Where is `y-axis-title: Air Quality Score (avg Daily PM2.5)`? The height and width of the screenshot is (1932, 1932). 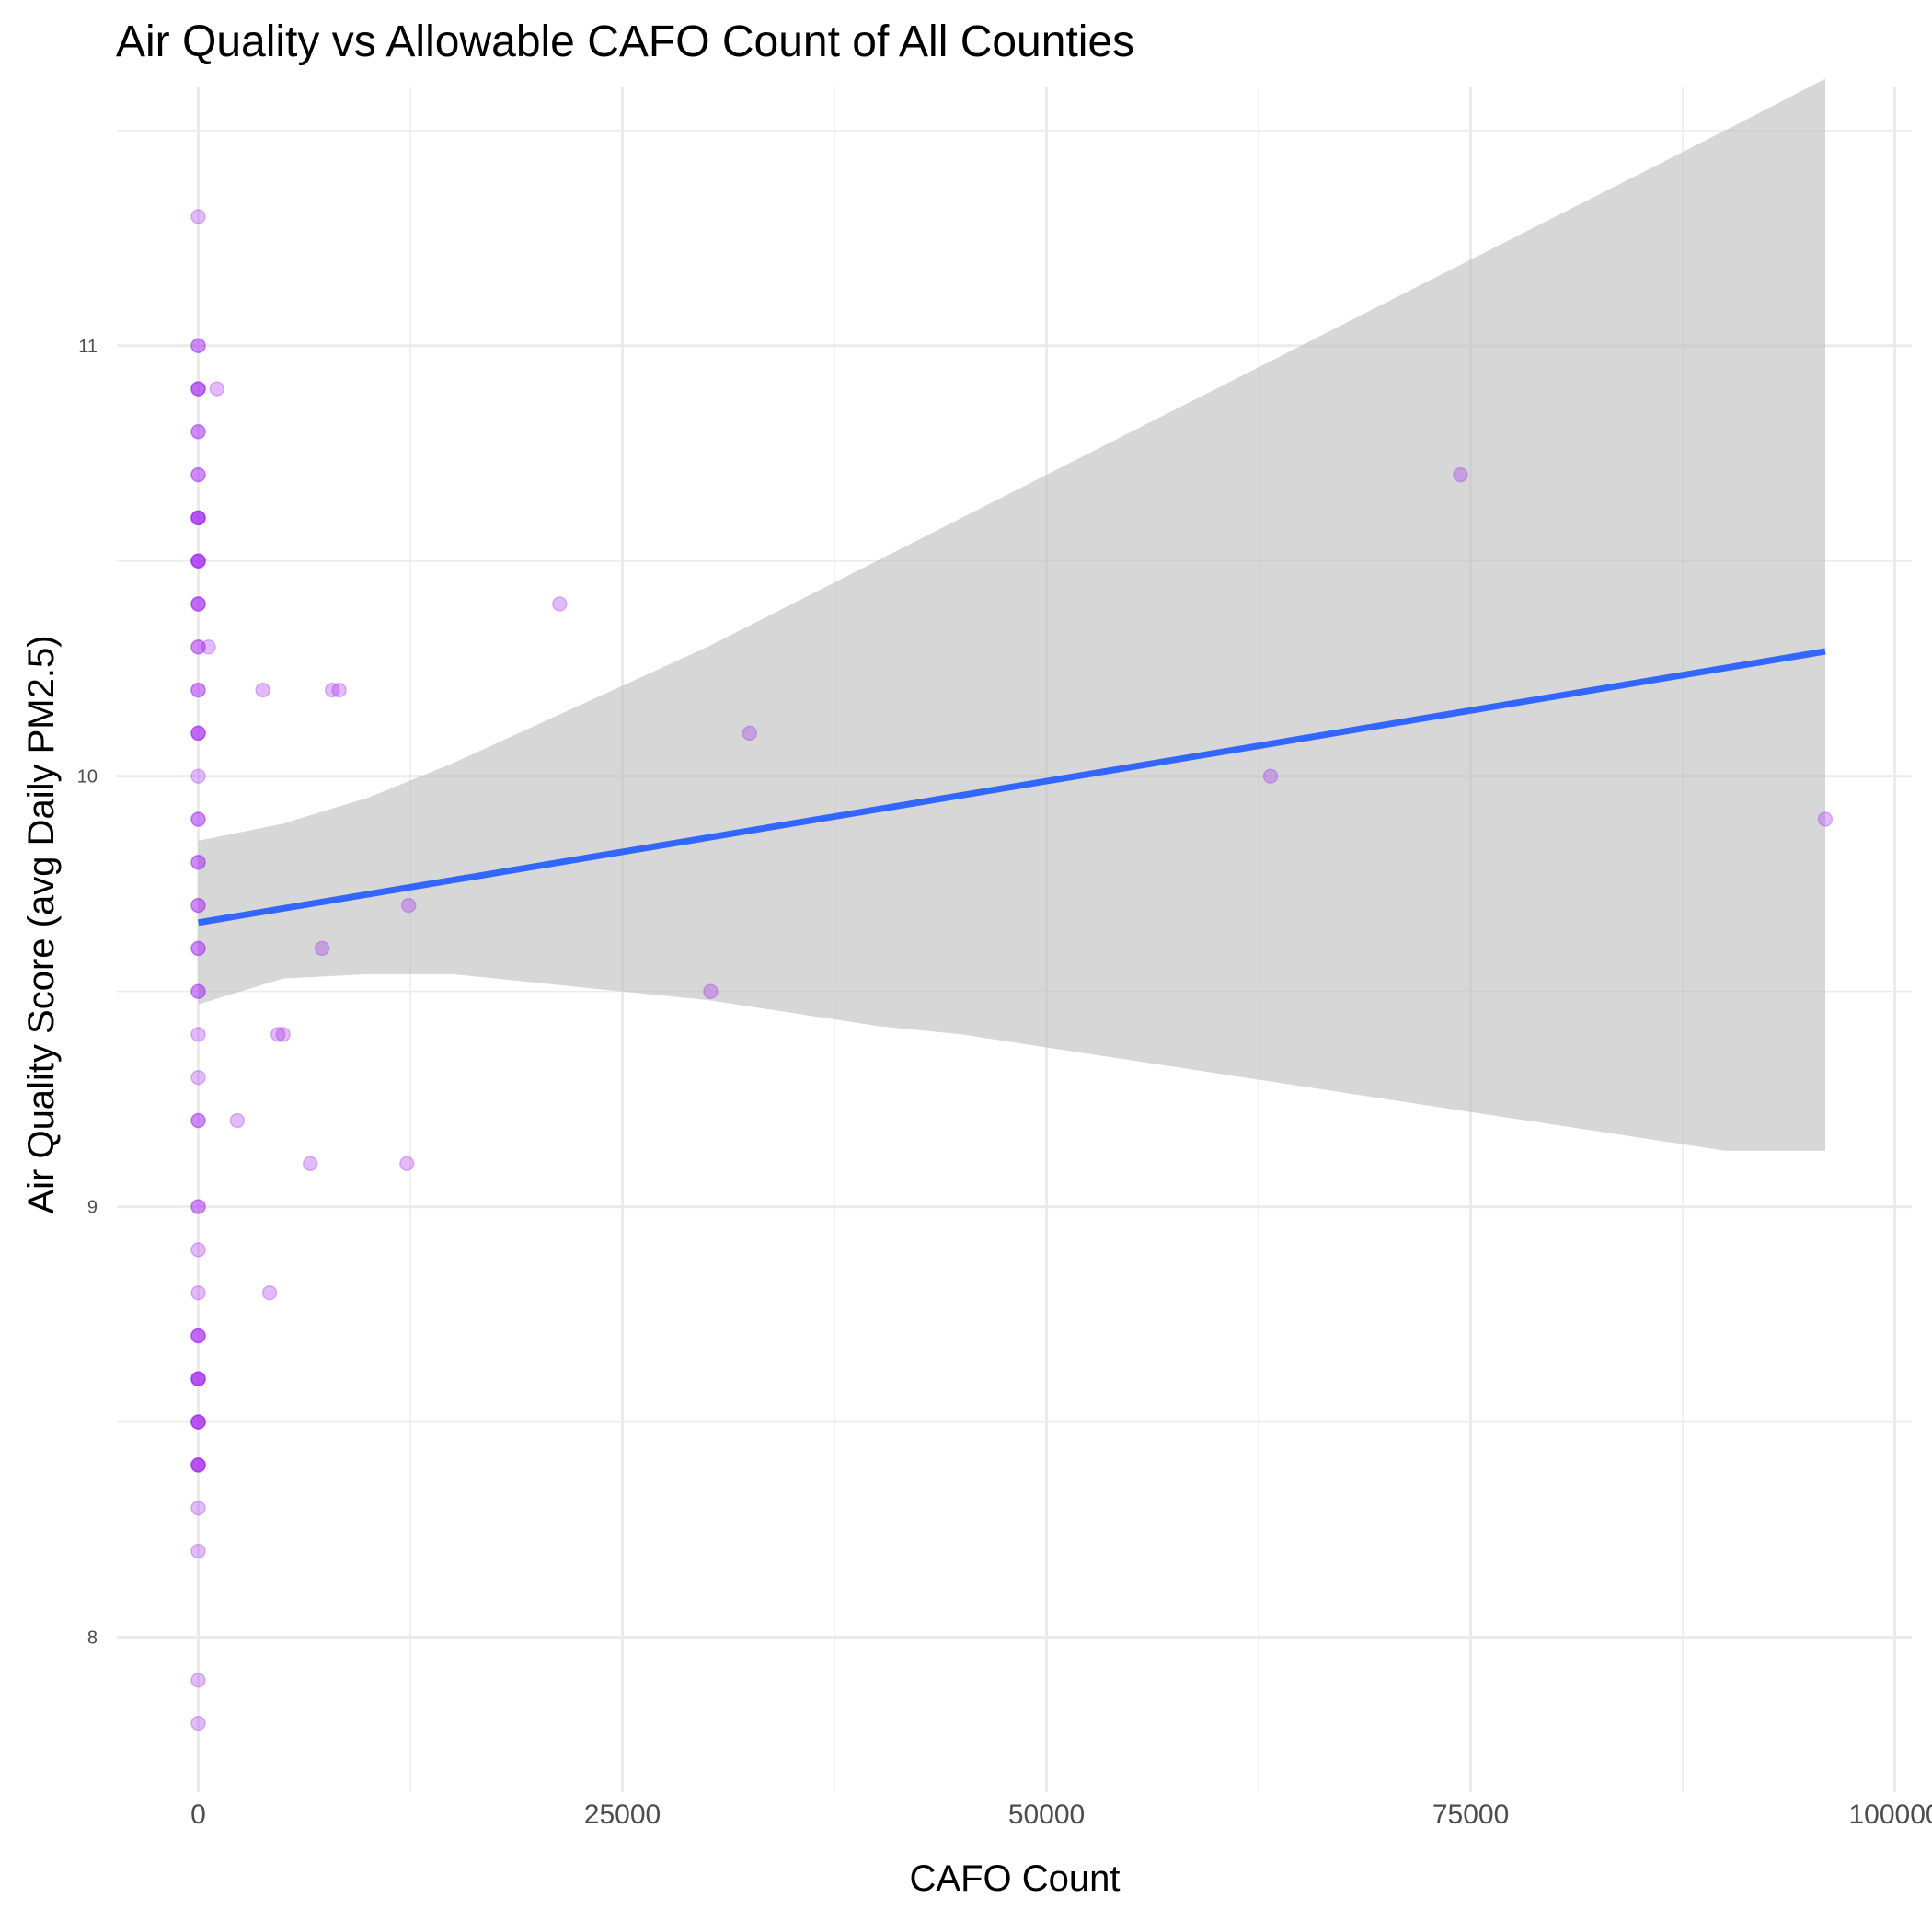 y-axis-title: Air Quality Score (avg Daily PM2.5) is located at coordinates (41, 924).